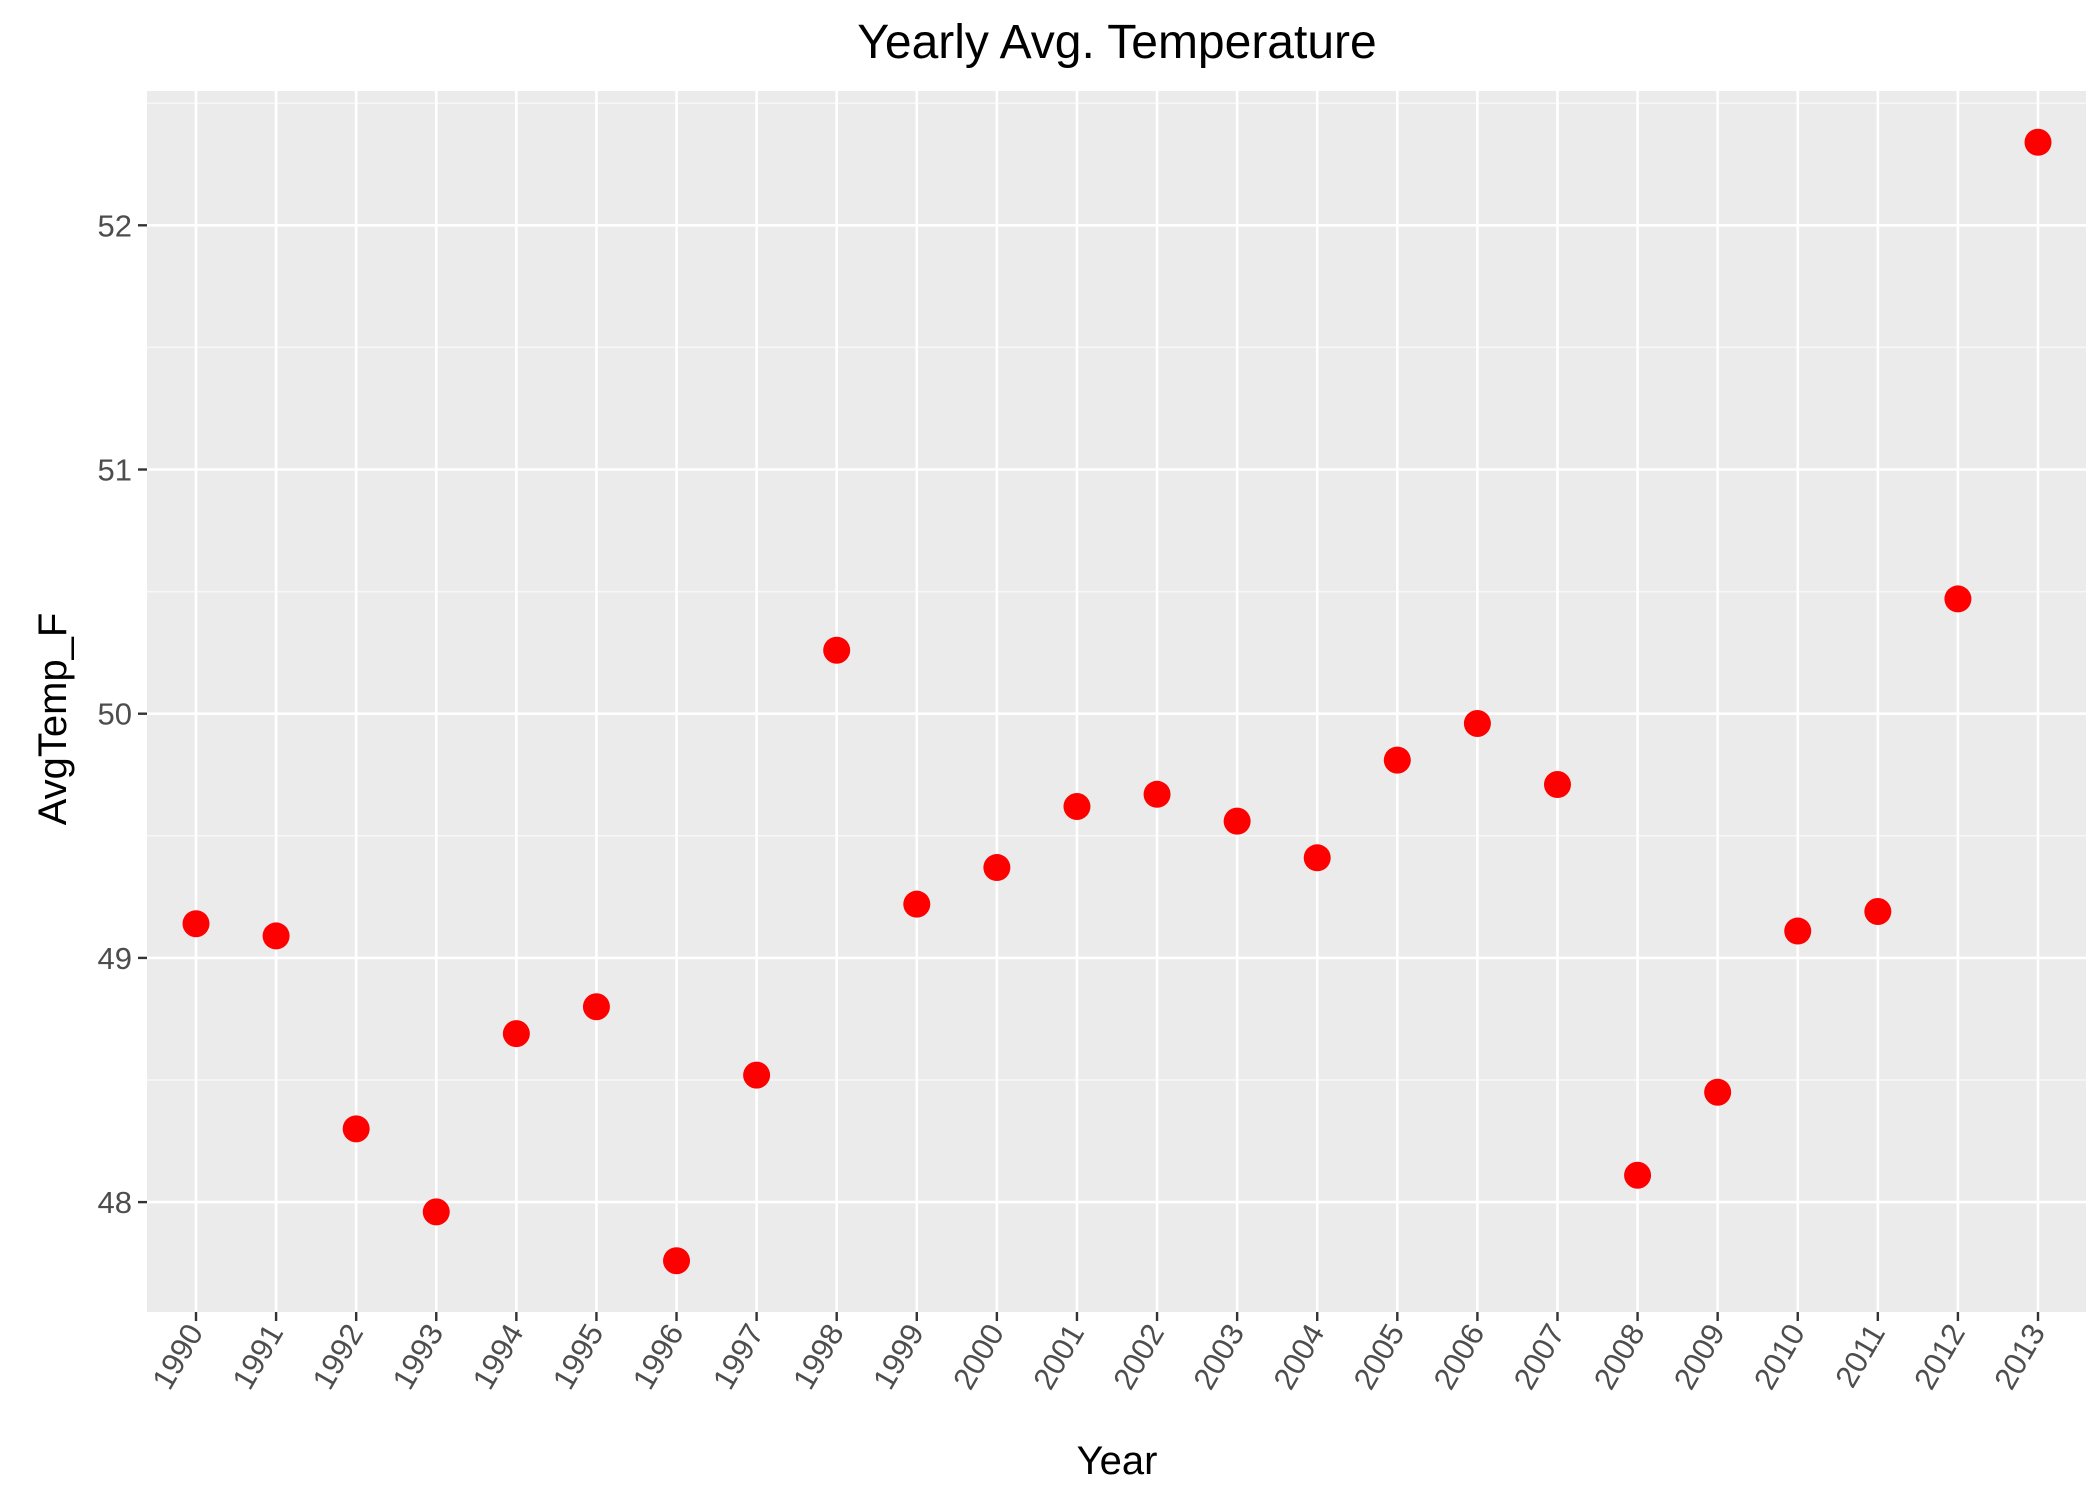 This screenshot has width=2100, height=1500. I want to click on data-point-2001, so click(1077, 807).